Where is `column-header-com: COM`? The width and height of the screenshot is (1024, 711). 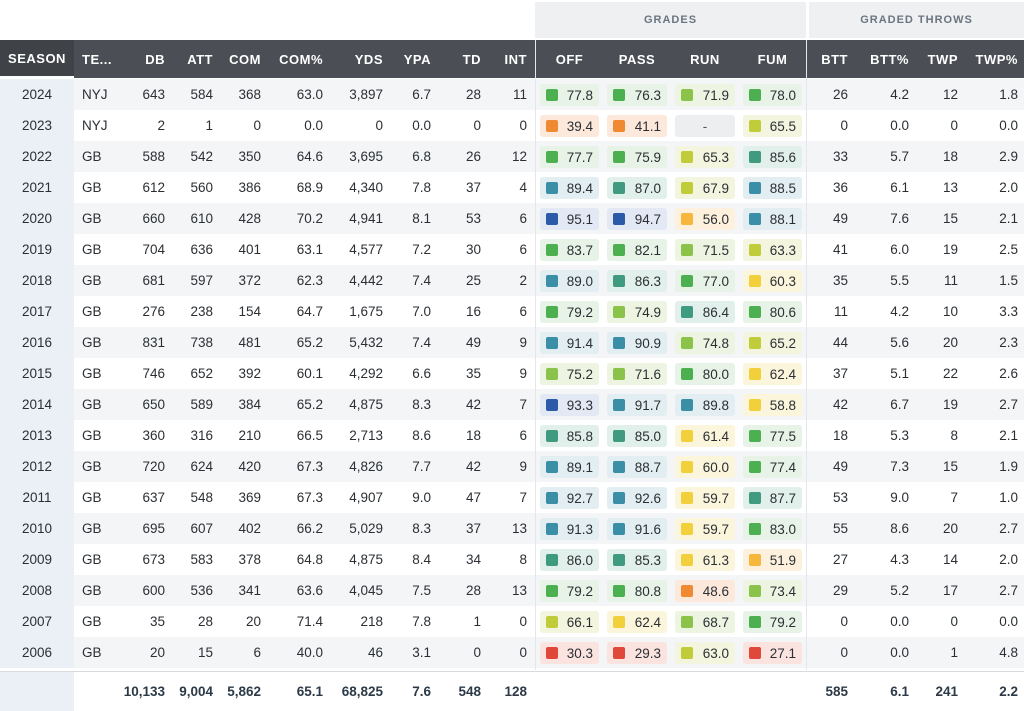 column-header-com: COM is located at coordinates (245, 59).